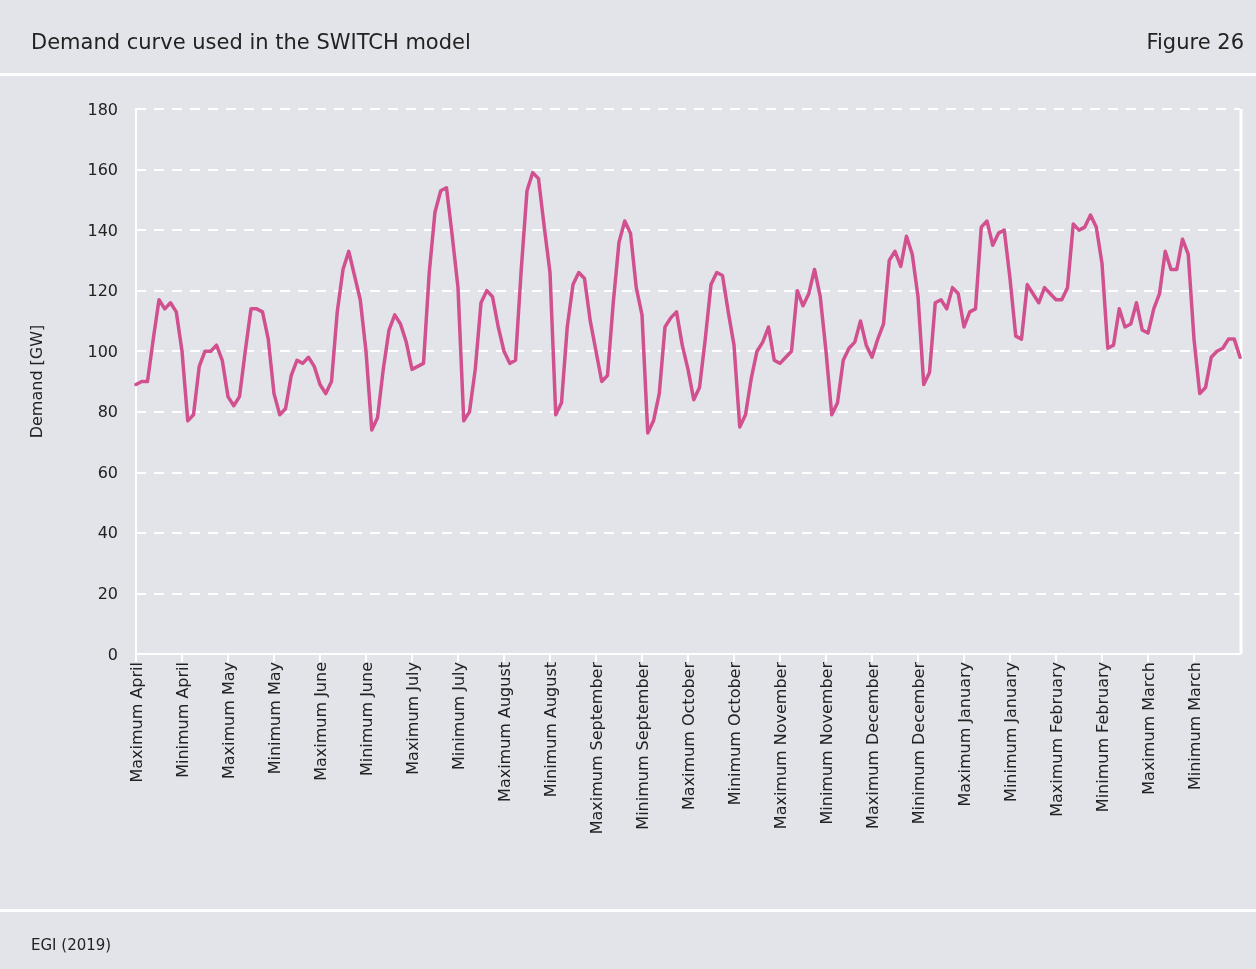 The image size is (1256, 969). Describe the element at coordinates (458, 716) in the screenshot. I see `x-tick-label: Minimum July` at that location.